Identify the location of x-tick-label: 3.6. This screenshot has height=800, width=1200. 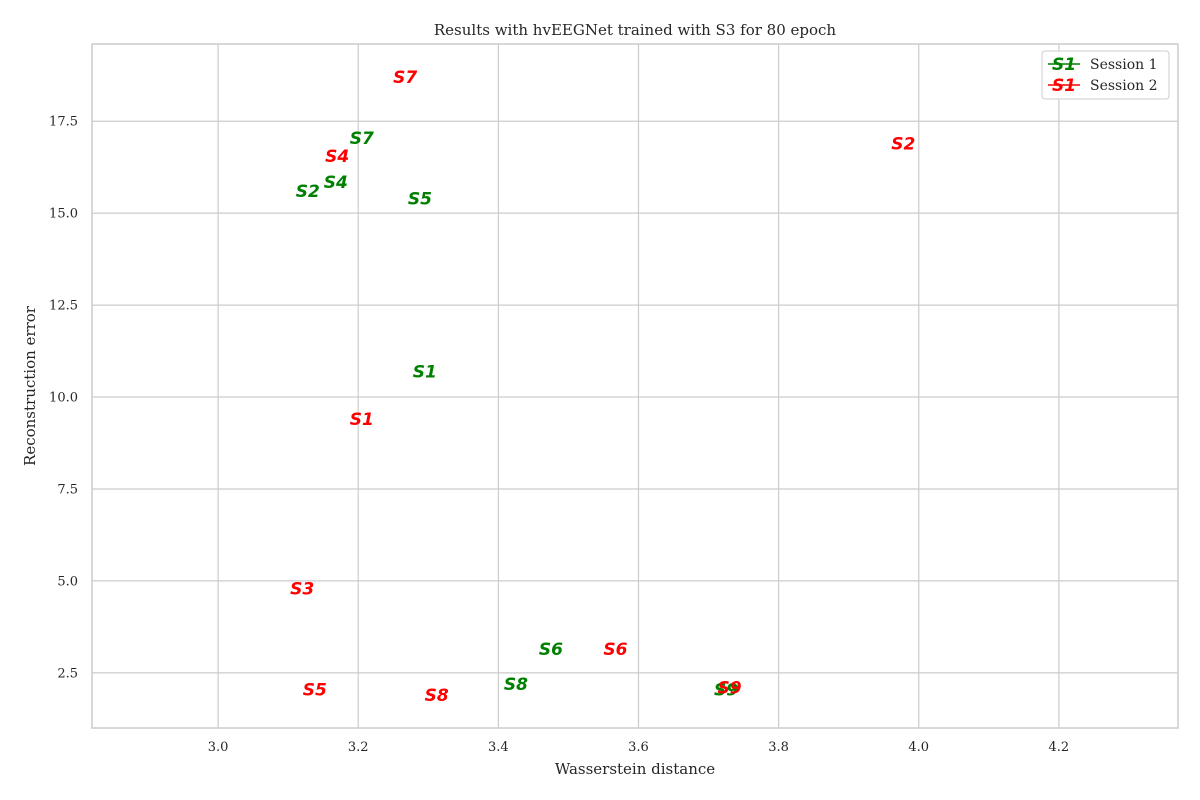
(638, 747).